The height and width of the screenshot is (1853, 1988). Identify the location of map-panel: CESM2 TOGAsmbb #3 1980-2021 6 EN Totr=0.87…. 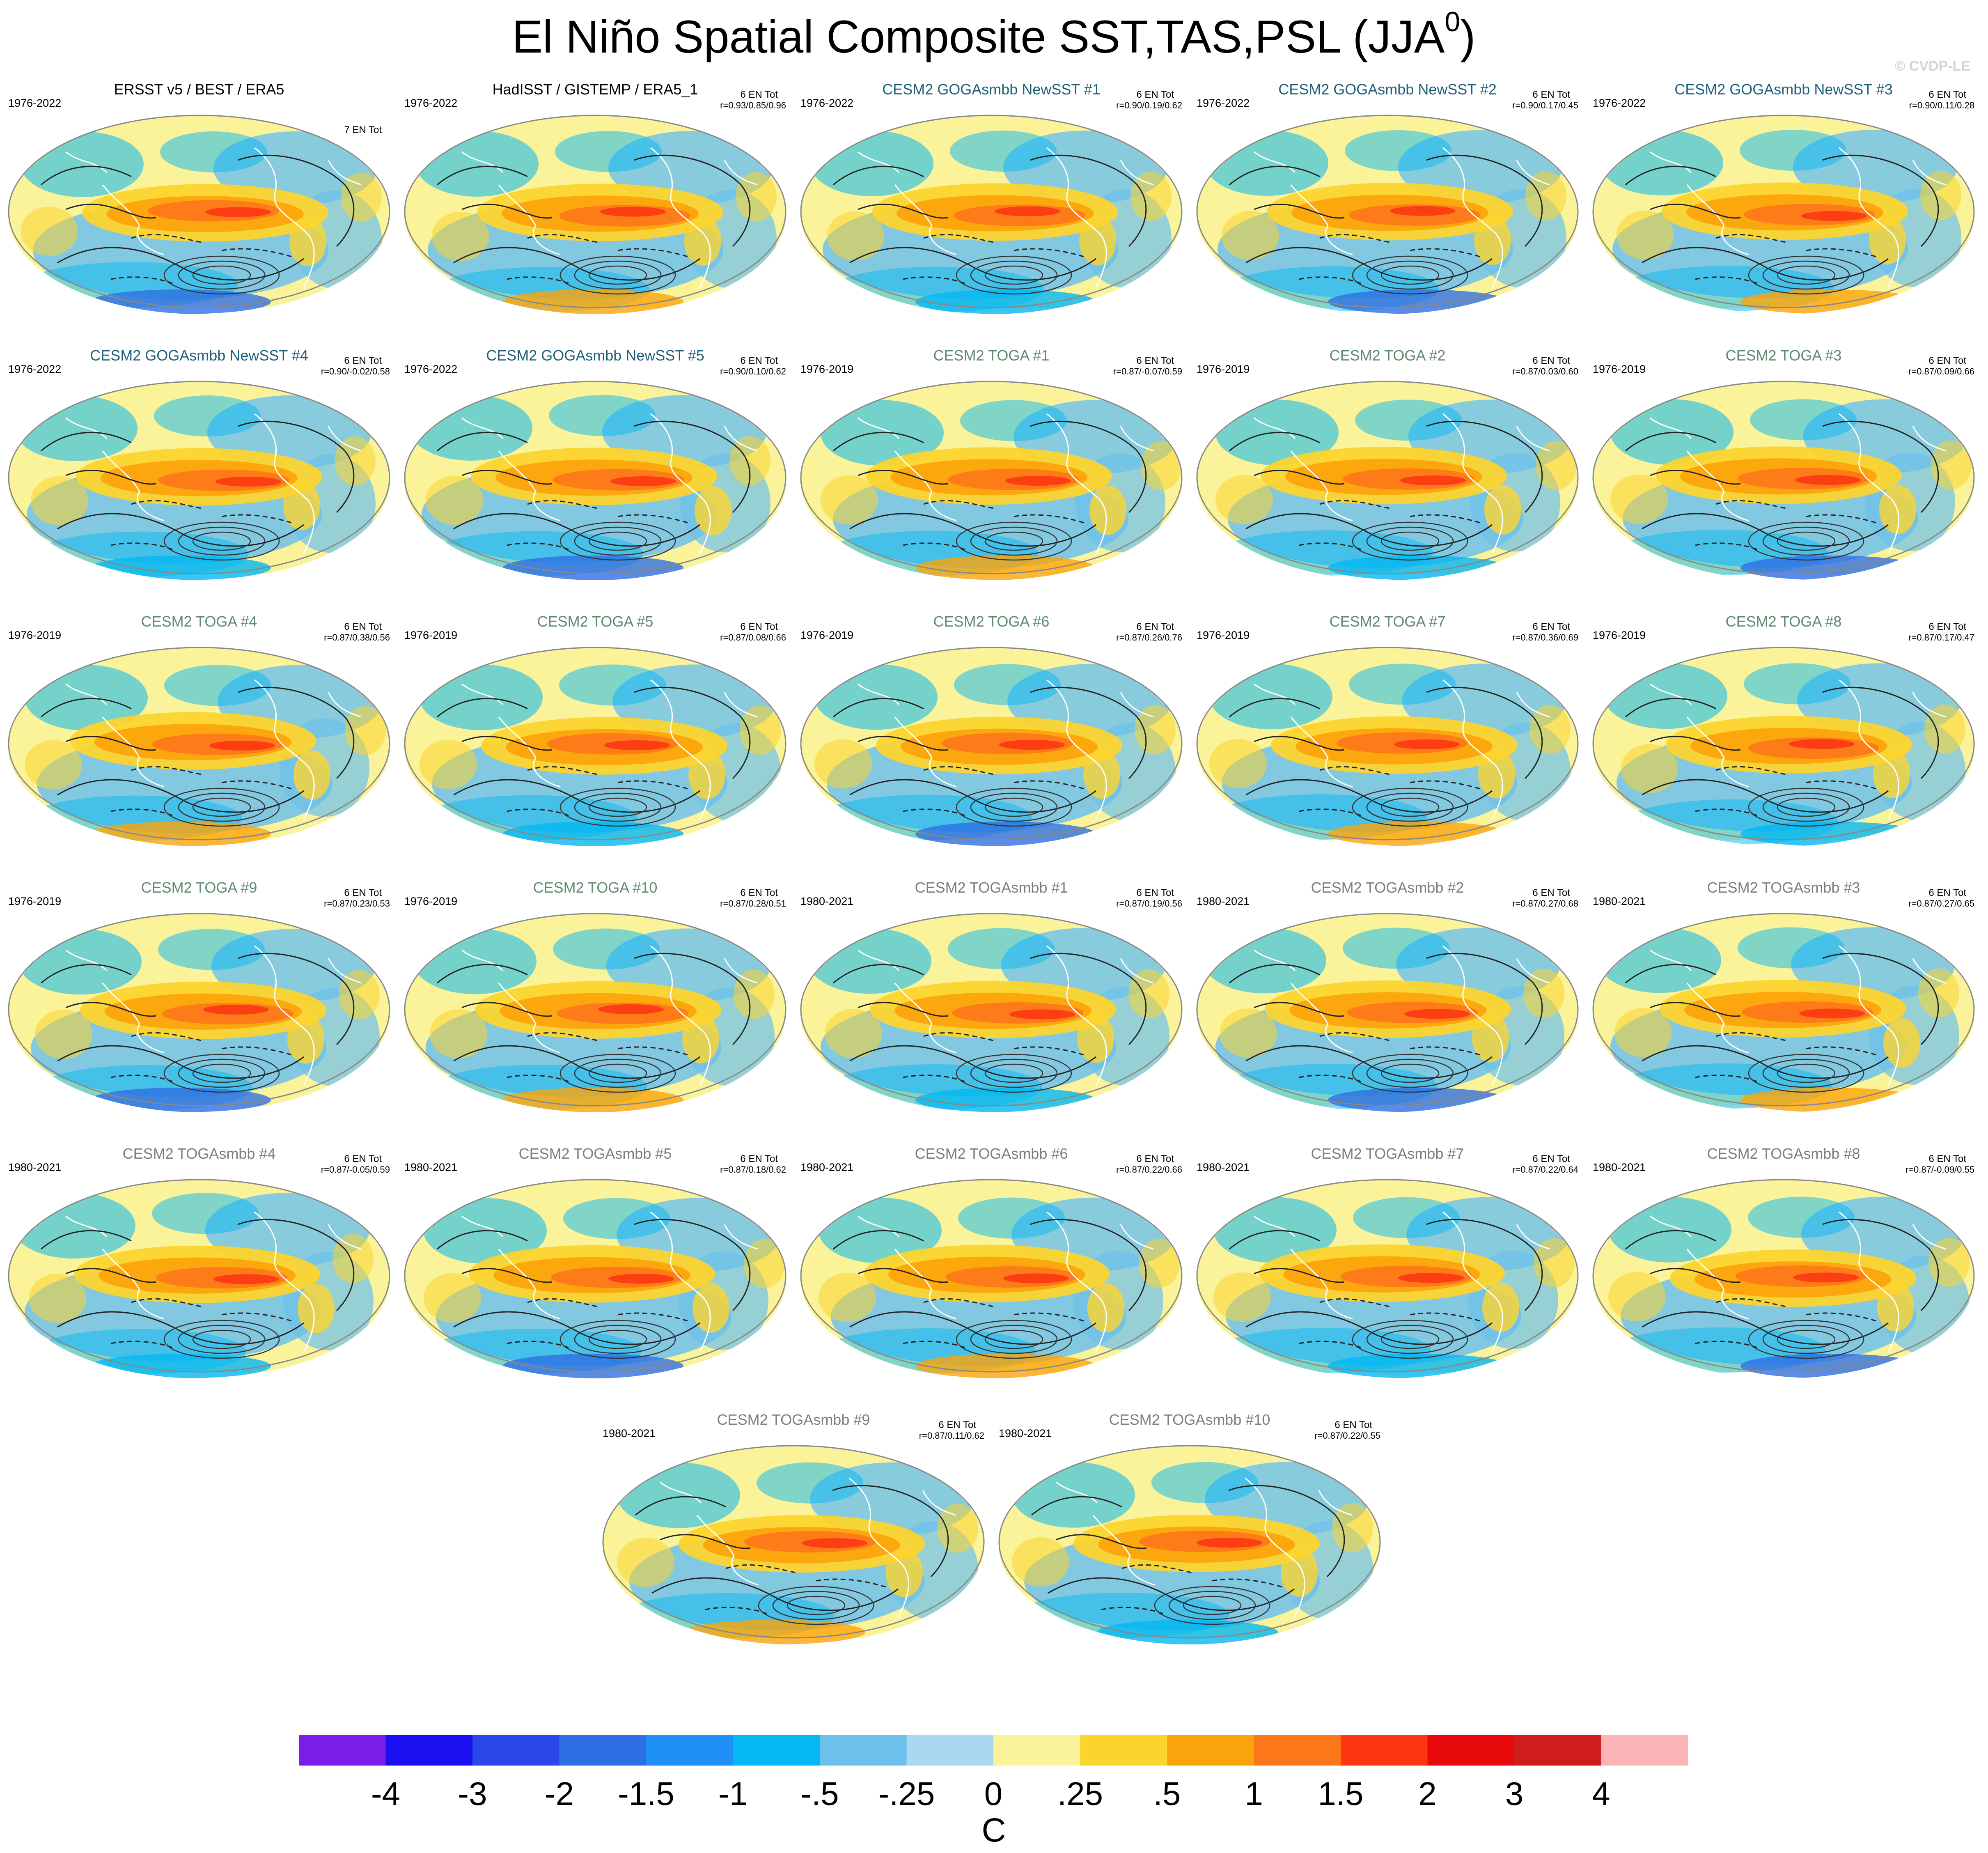
(1784, 995).